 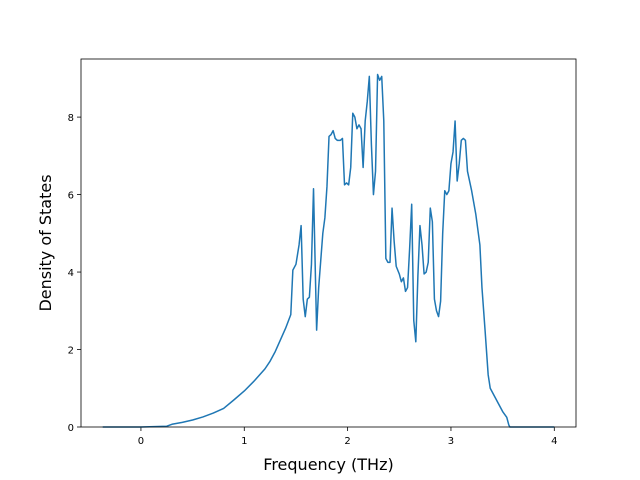 What do you see at coordinates (71, 351) in the screenshot?
I see `y-tick-label: 2` at bounding box center [71, 351].